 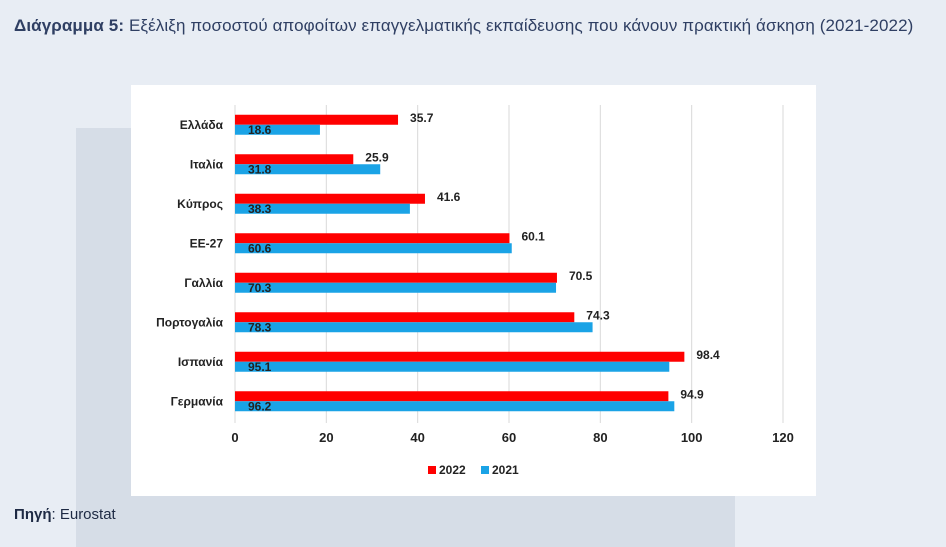 I want to click on x-tick-label: 60, so click(x=509, y=437).